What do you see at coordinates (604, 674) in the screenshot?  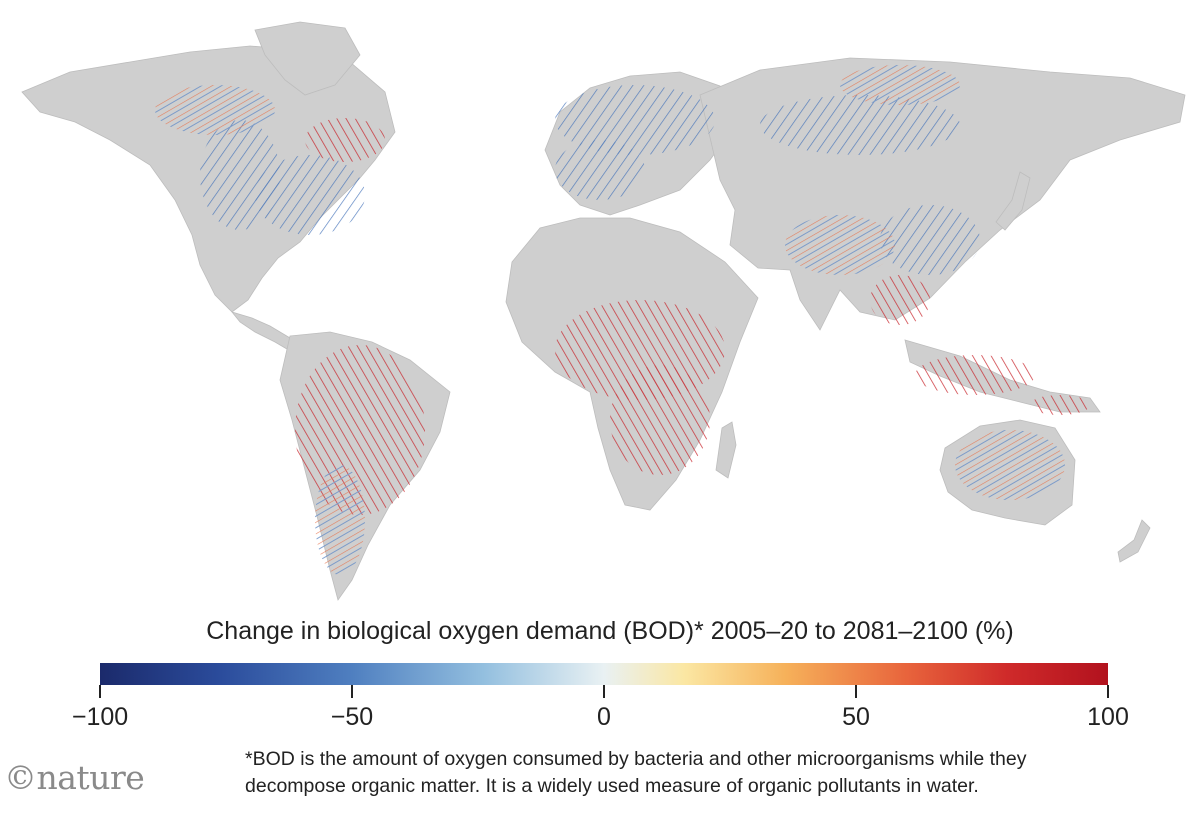 I see `colorbar` at bounding box center [604, 674].